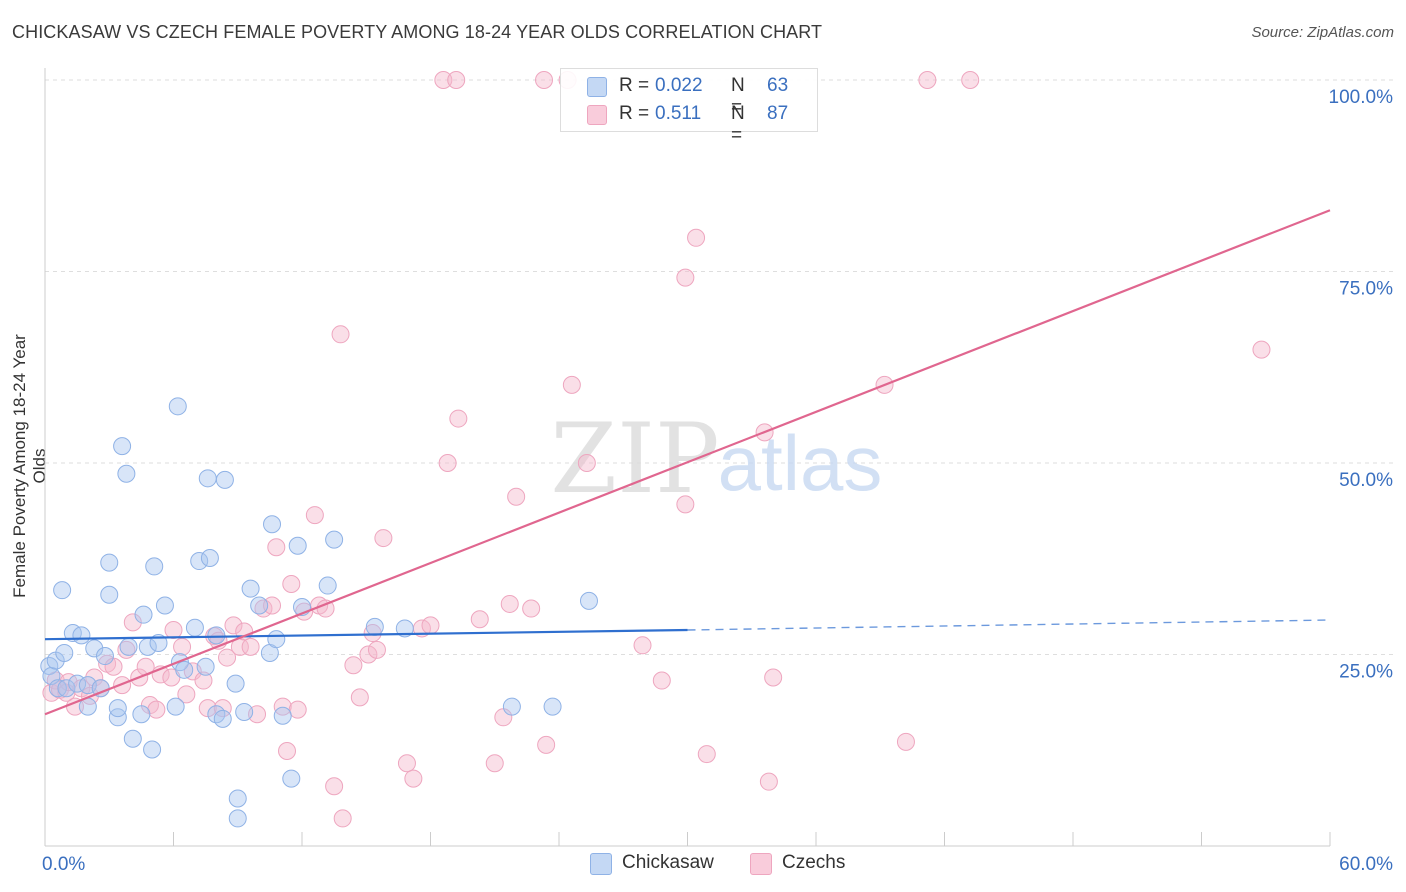  What do you see at coordinates (778, 113) in the screenshot?
I see `legend-n-value: 87` at bounding box center [778, 113].